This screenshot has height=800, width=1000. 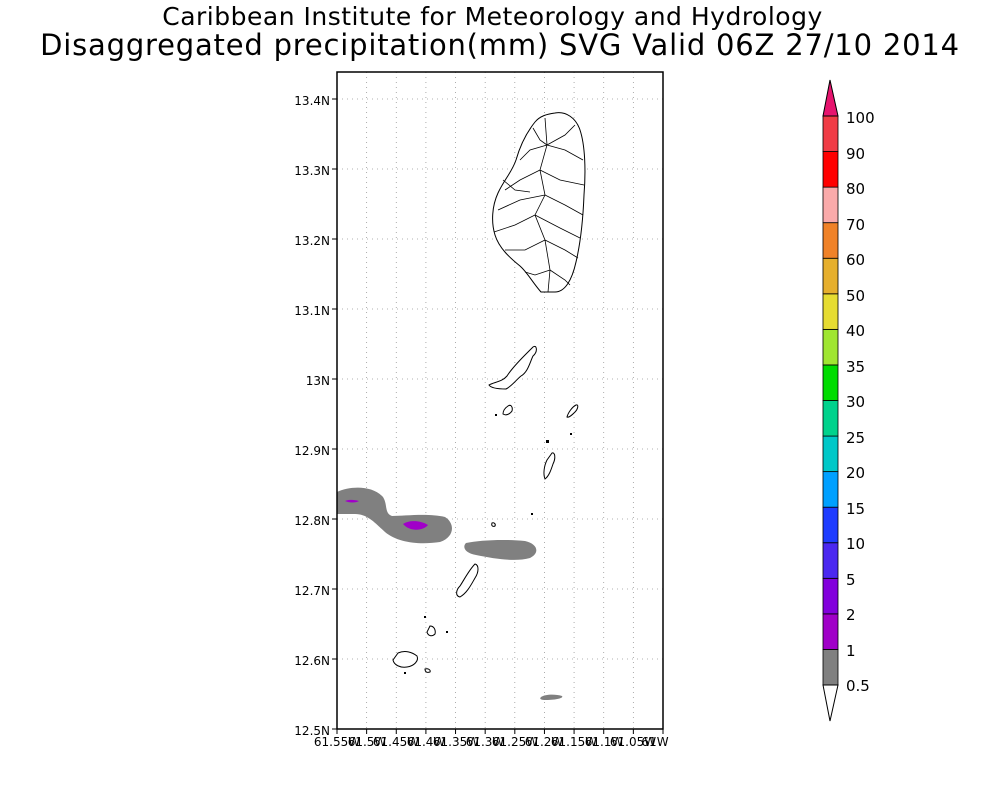 What do you see at coordinates (544, 742) in the screenshot?
I see `lon-label: 61.2W` at bounding box center [544, 742].